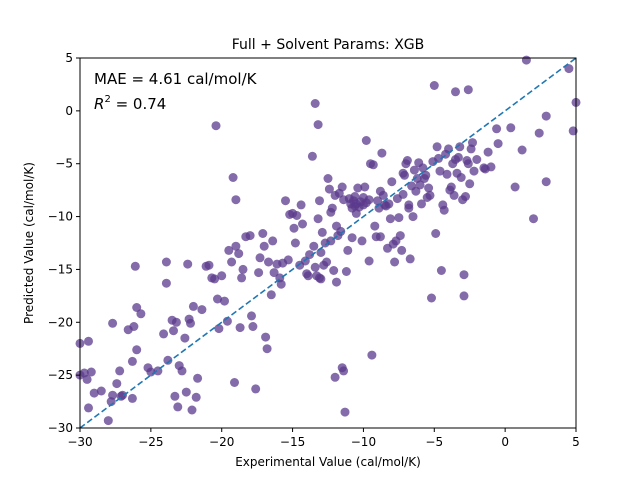 The image size is (640, 480). Describe the element at coordinates (60, 269) in the screenshot. I see `y-tick-label: −15` at that location.